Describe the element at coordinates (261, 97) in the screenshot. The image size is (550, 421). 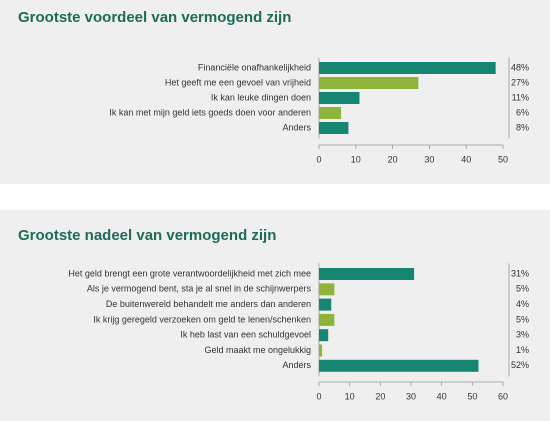
I see `category-label: Ik kan leuke dingen doen` at that location.